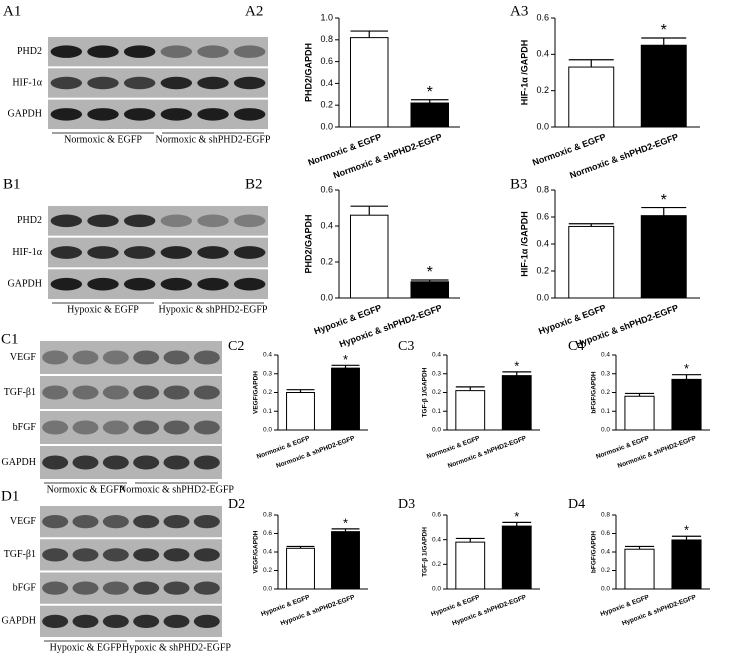 This screenshot has width=743, height=654. Describe the element at coordinates (25, 587) in the screenshot. I see `blot-row-label: bFGF` at that location.